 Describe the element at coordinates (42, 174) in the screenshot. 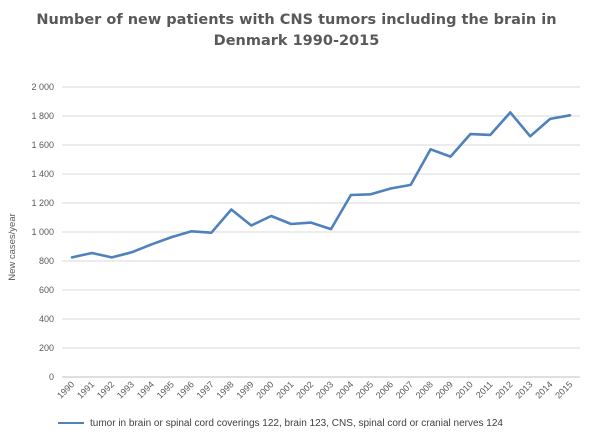

I see `y-tick-label: 1 400` at that location.